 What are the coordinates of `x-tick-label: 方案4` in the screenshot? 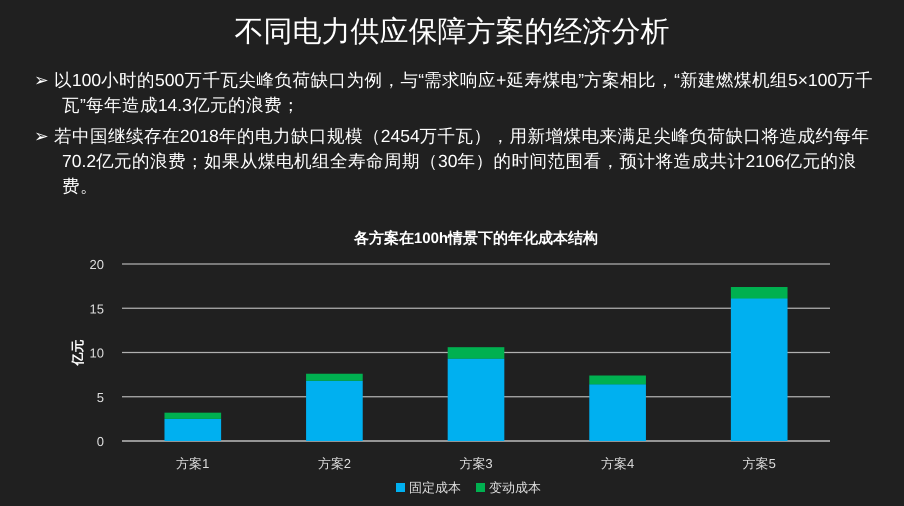 It's located at (617, 463).